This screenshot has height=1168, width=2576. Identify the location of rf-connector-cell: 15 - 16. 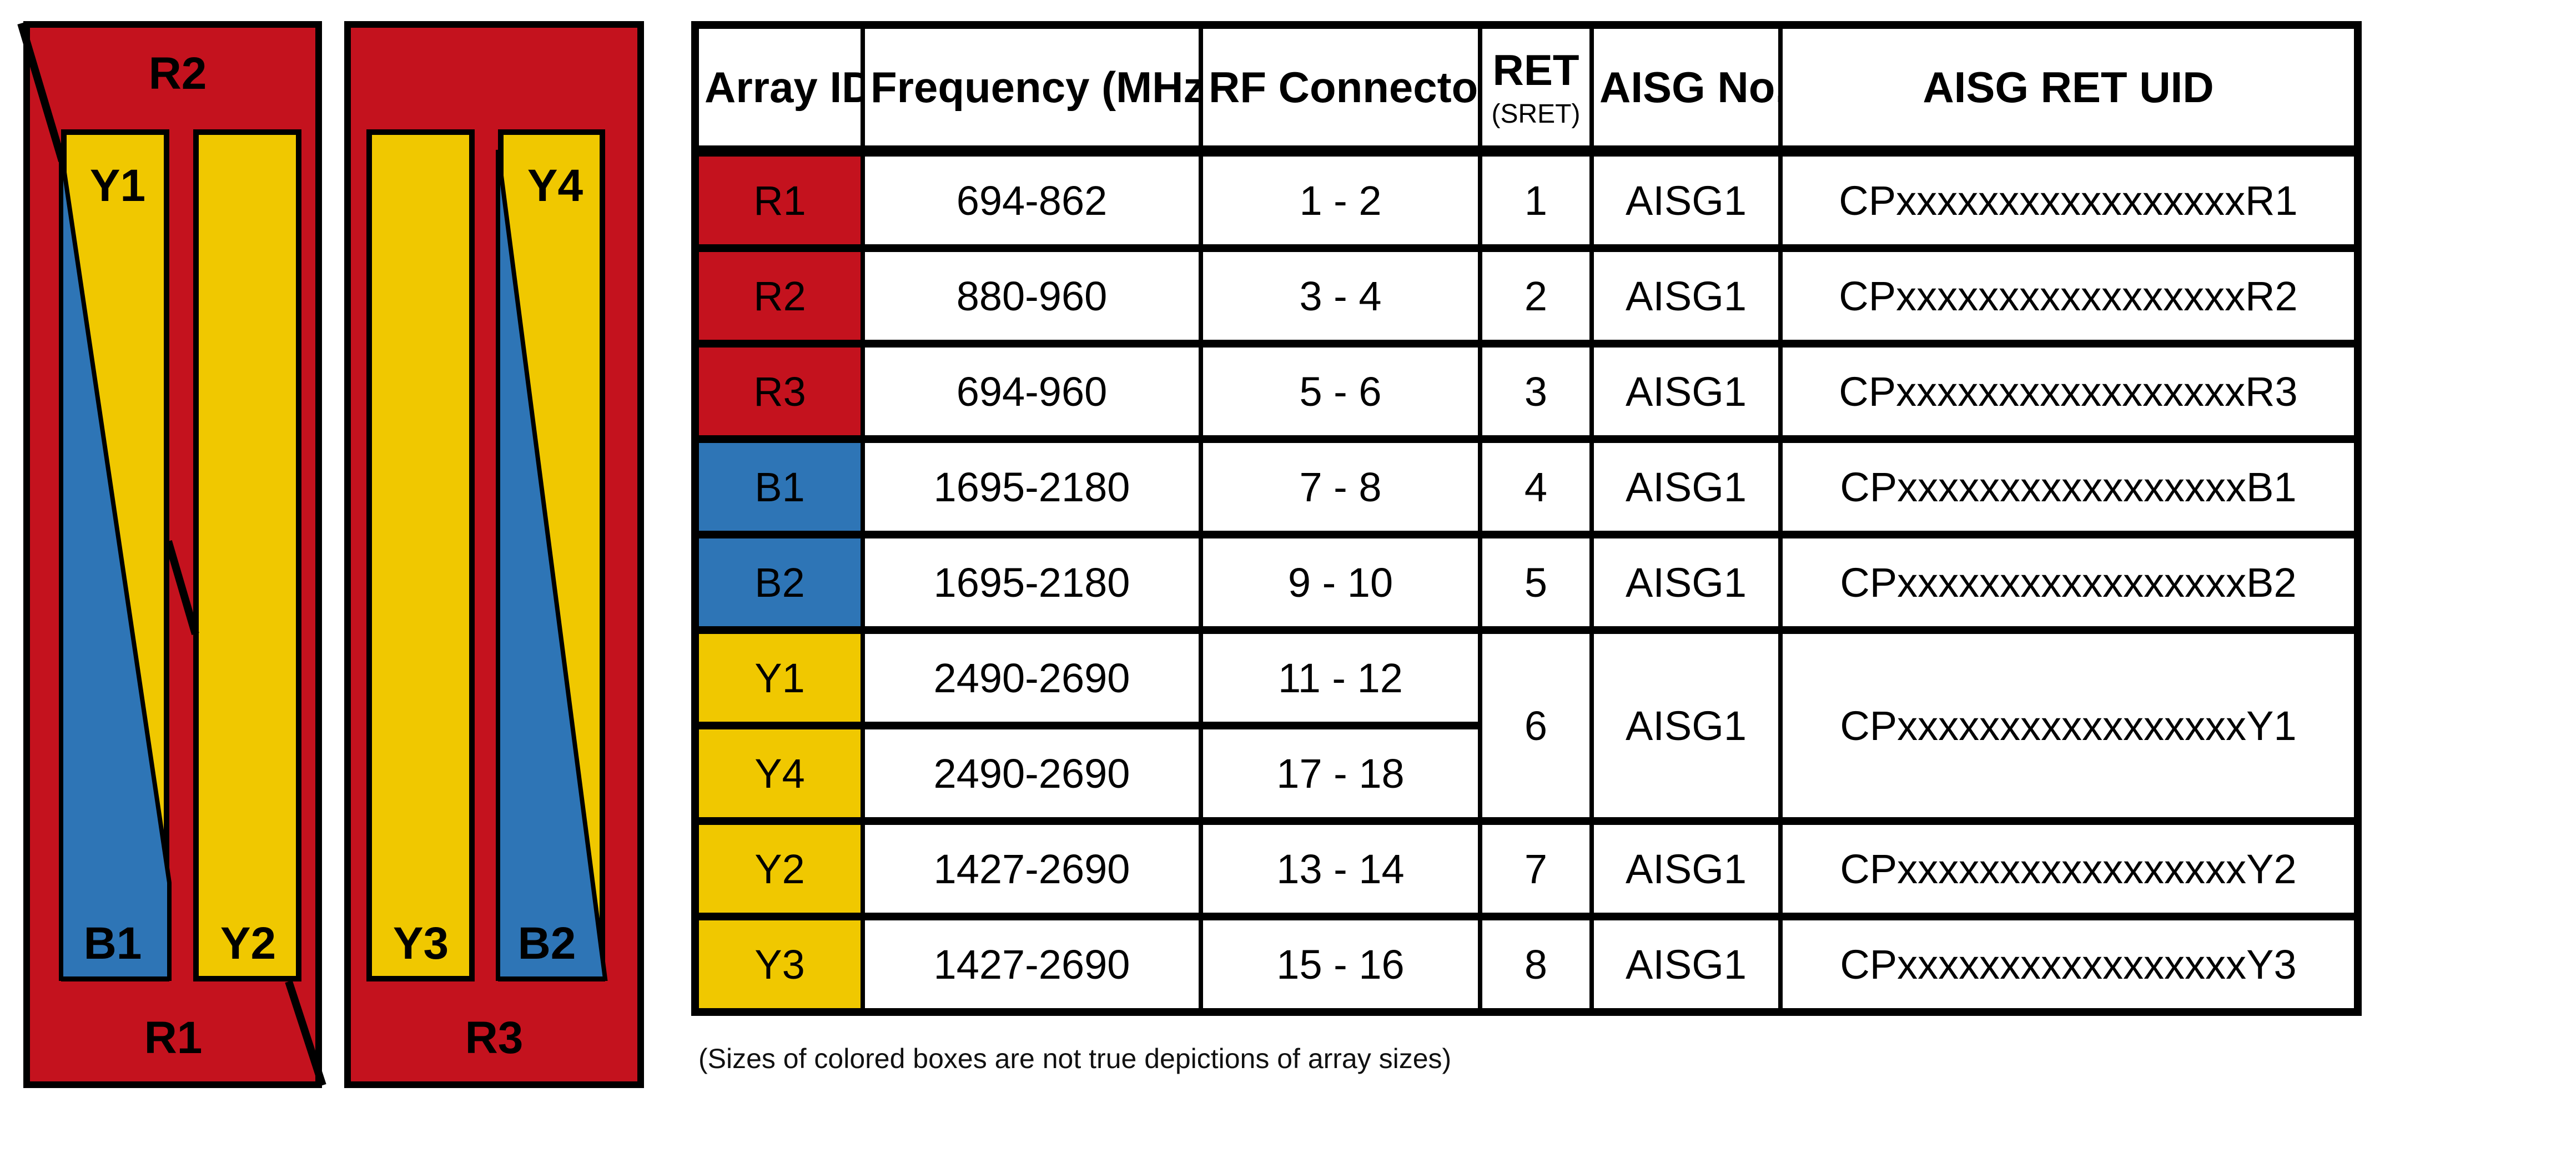
(1340, 964).